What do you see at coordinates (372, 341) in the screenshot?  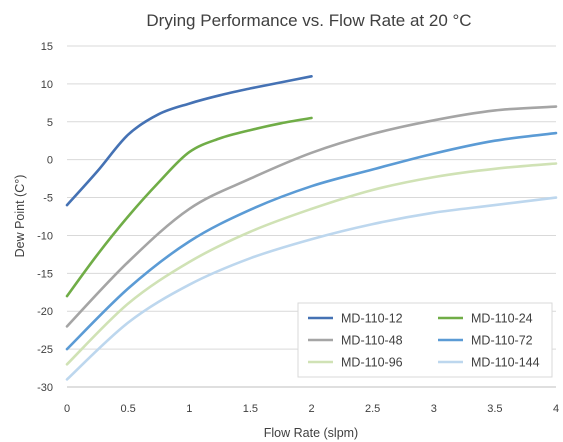 I see `legend-label: MD-110-48` at bounding box center [372, 341].